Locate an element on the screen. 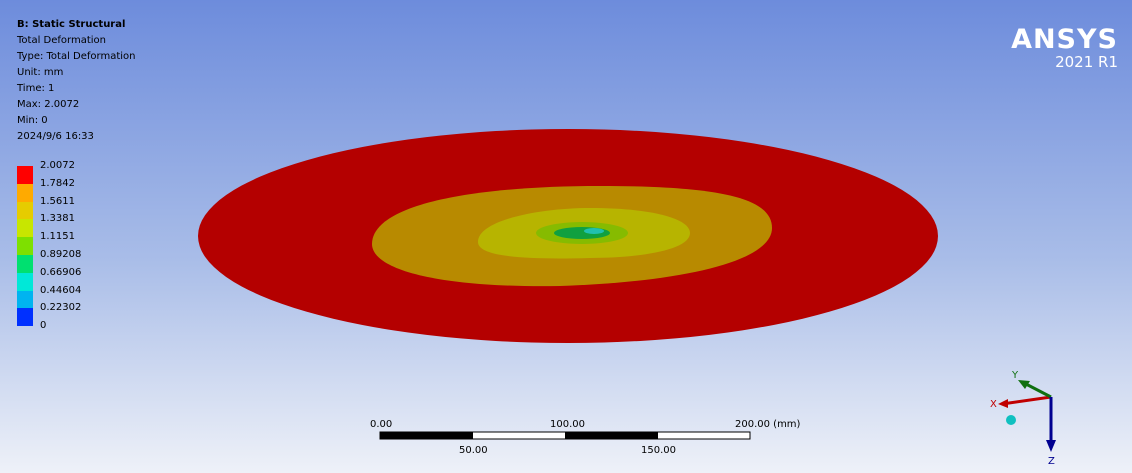 The image size is (1132, 473). info-line: Type: Total Deformation is located at coordinates (76, 56).